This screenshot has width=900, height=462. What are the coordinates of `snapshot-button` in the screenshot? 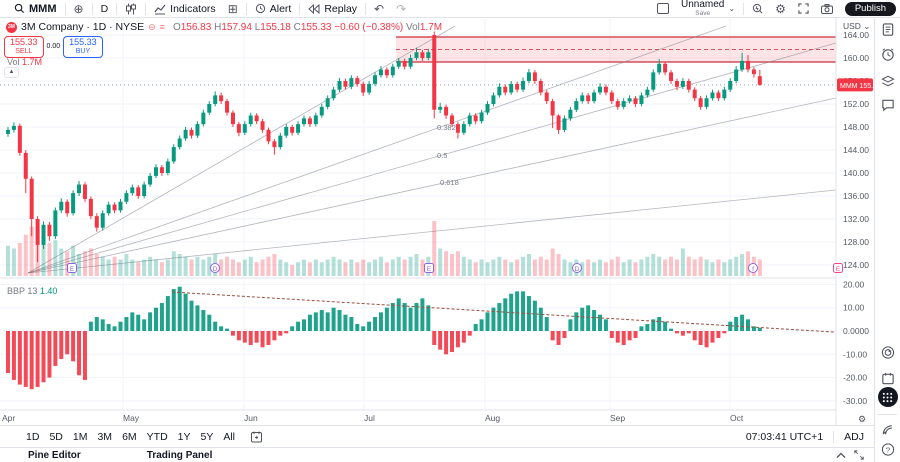 It's located at (827, 8).